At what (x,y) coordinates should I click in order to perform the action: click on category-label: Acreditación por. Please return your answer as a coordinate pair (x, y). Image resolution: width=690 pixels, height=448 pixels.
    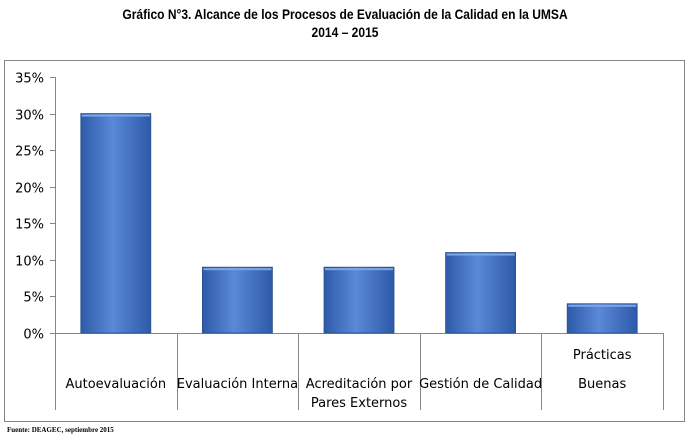
    Looking at the image, I should click on (359, 384).